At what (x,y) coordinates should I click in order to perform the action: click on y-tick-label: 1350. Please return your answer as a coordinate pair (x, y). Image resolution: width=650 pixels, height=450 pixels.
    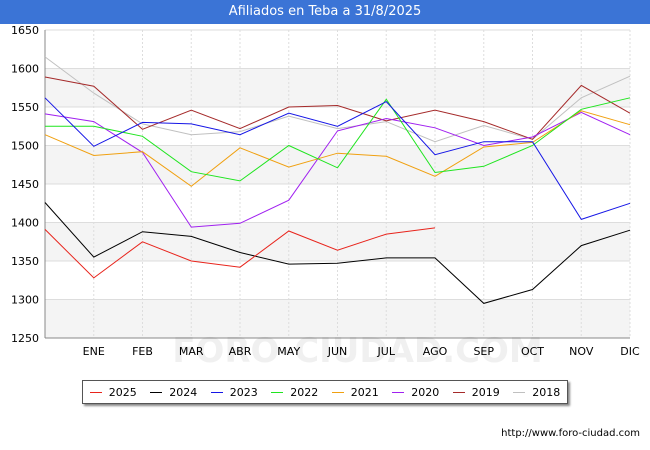
    Looking at the image, I should click on (25, 261).